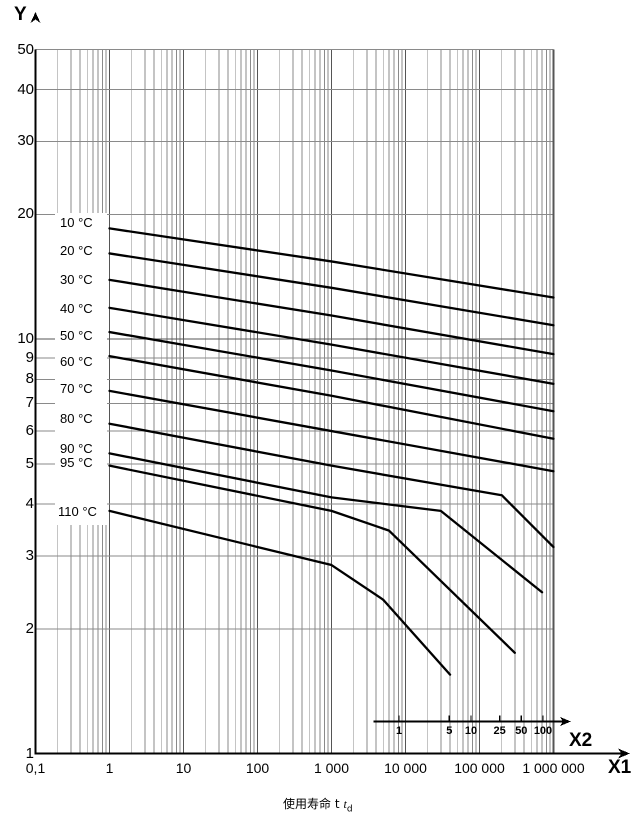  Describe the element at coordinates (581, 740) in the screenshot. I see `x2-axis-title: X2` at that location.